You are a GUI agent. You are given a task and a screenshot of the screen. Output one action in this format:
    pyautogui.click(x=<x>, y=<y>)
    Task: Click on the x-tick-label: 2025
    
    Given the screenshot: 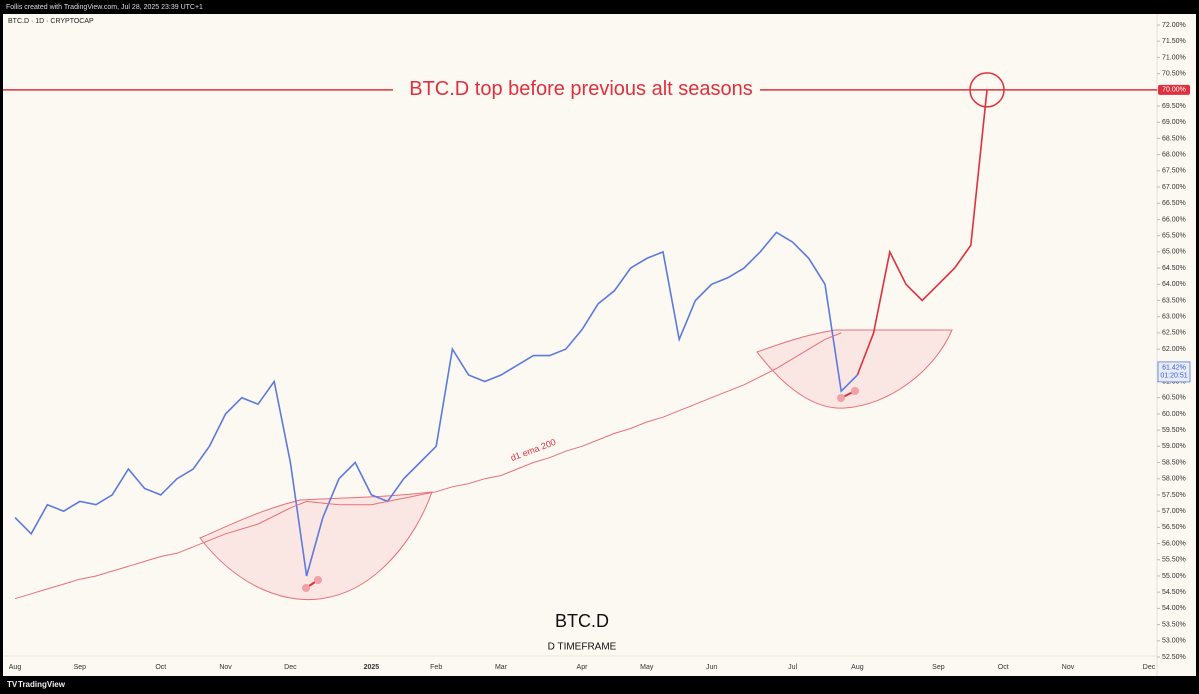 What is the action you would take?
    pyautogui.click(x=372, y=667)
    